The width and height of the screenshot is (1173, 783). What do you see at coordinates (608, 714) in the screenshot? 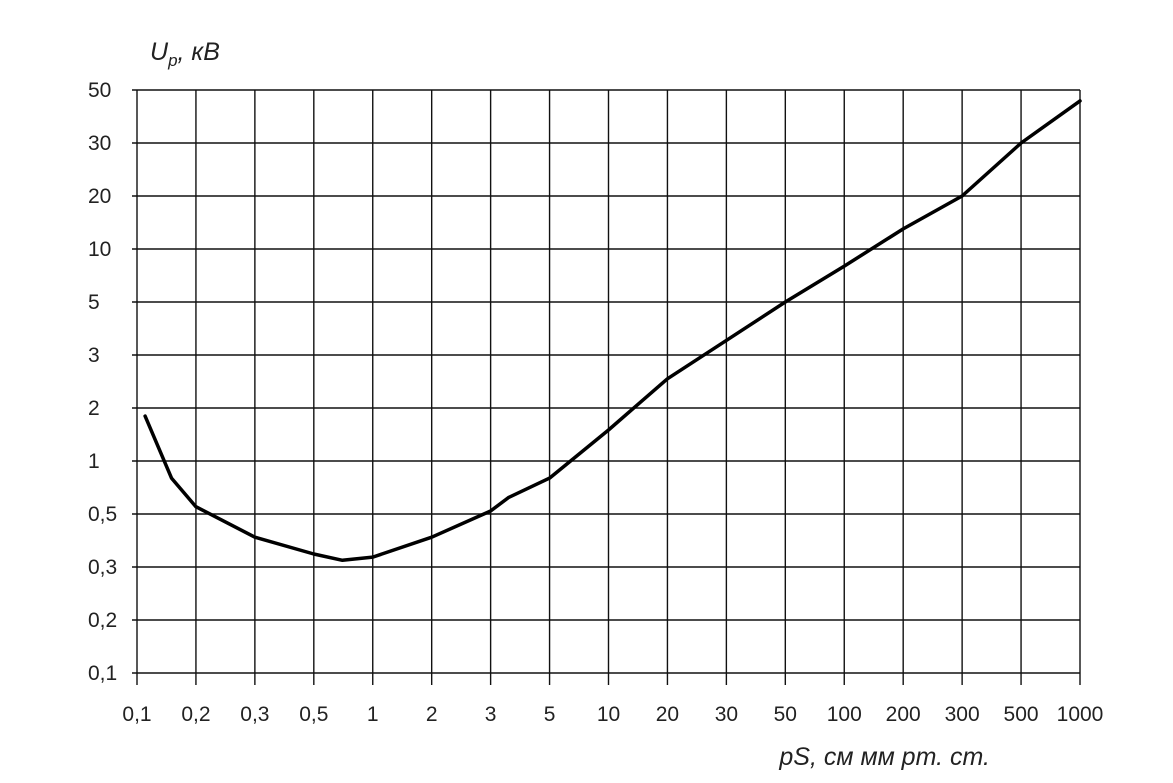
I see `x-tick-label: 10` at bounding box center [608, 714].